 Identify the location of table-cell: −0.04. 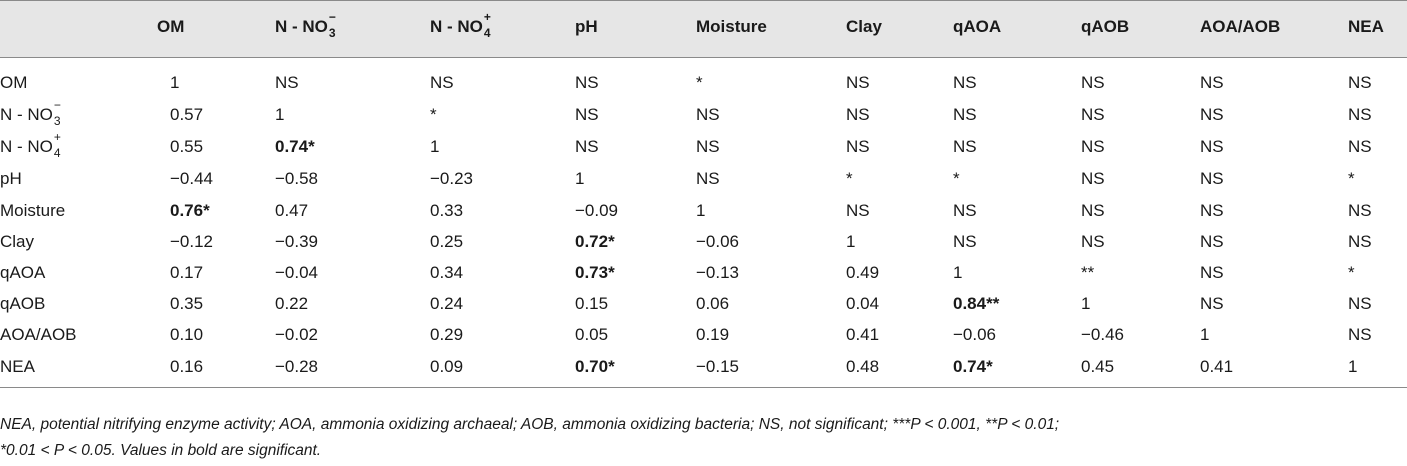
(297, 272).